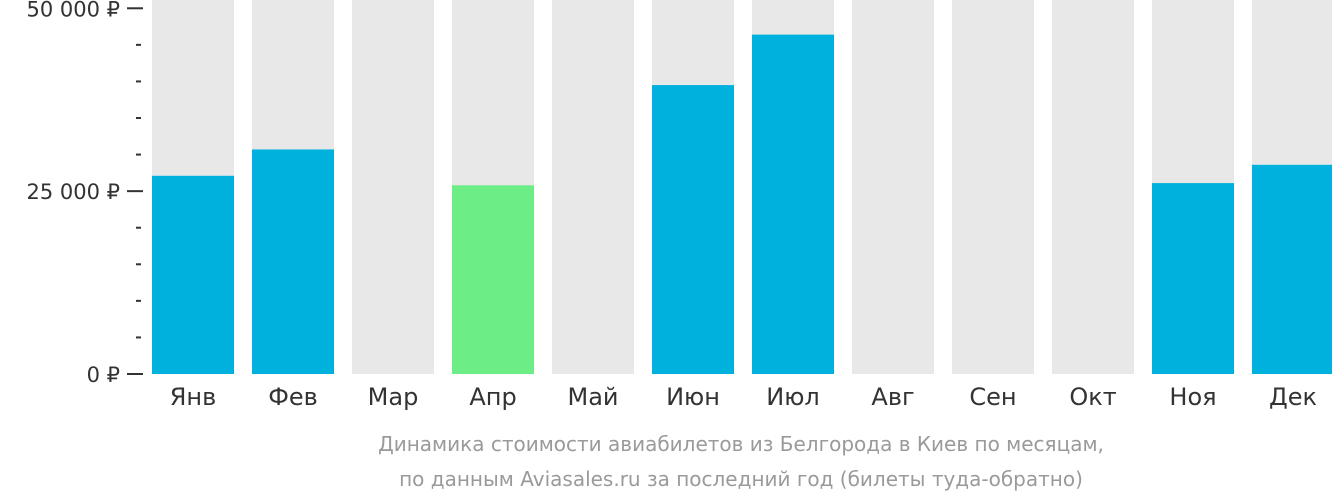 The height and width of the screenshot is (502, 1332). What do you see at coordinates (73, 10) in the screenshot?
I see `y-tick-label: 50 000 ₽` at bounding box center [73, 10].